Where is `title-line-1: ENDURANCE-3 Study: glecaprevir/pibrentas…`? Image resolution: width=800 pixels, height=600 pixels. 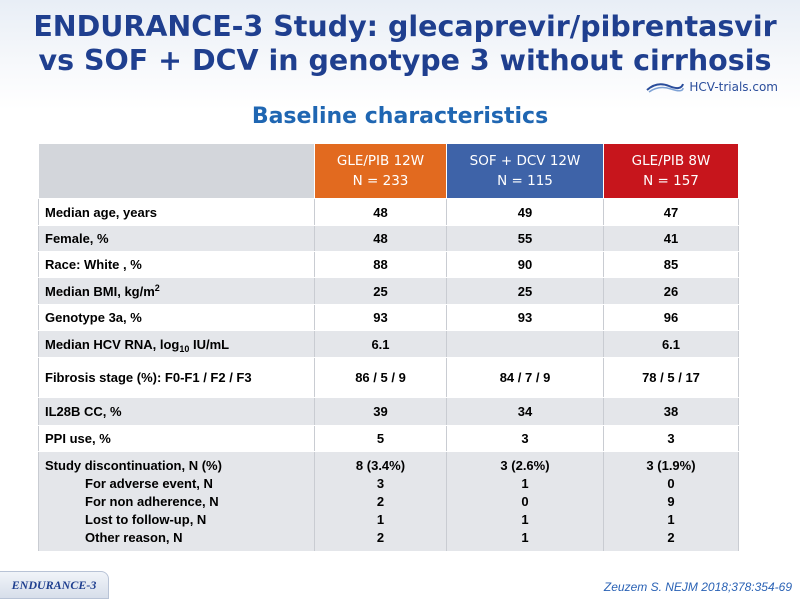
title-line-1: ENDURANCE-3 Study: glecaprevir/pibrentas… is located at coordinates (405, 26).